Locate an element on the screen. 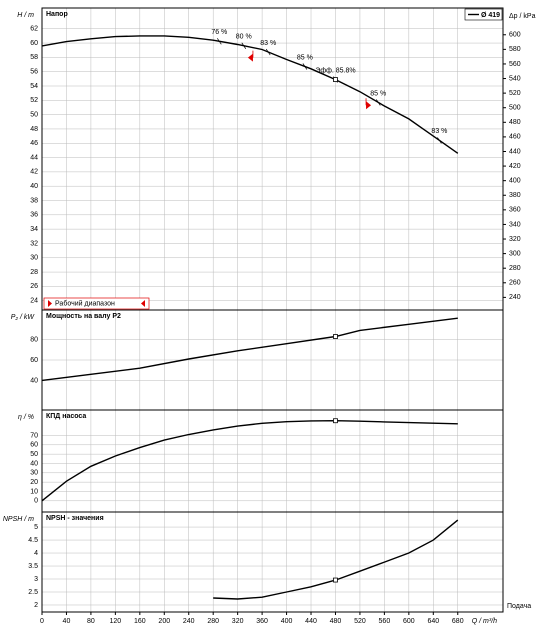 This screenshot has height=629, width=542. y-tick-label: 58 is located at coordinates (34, 57).